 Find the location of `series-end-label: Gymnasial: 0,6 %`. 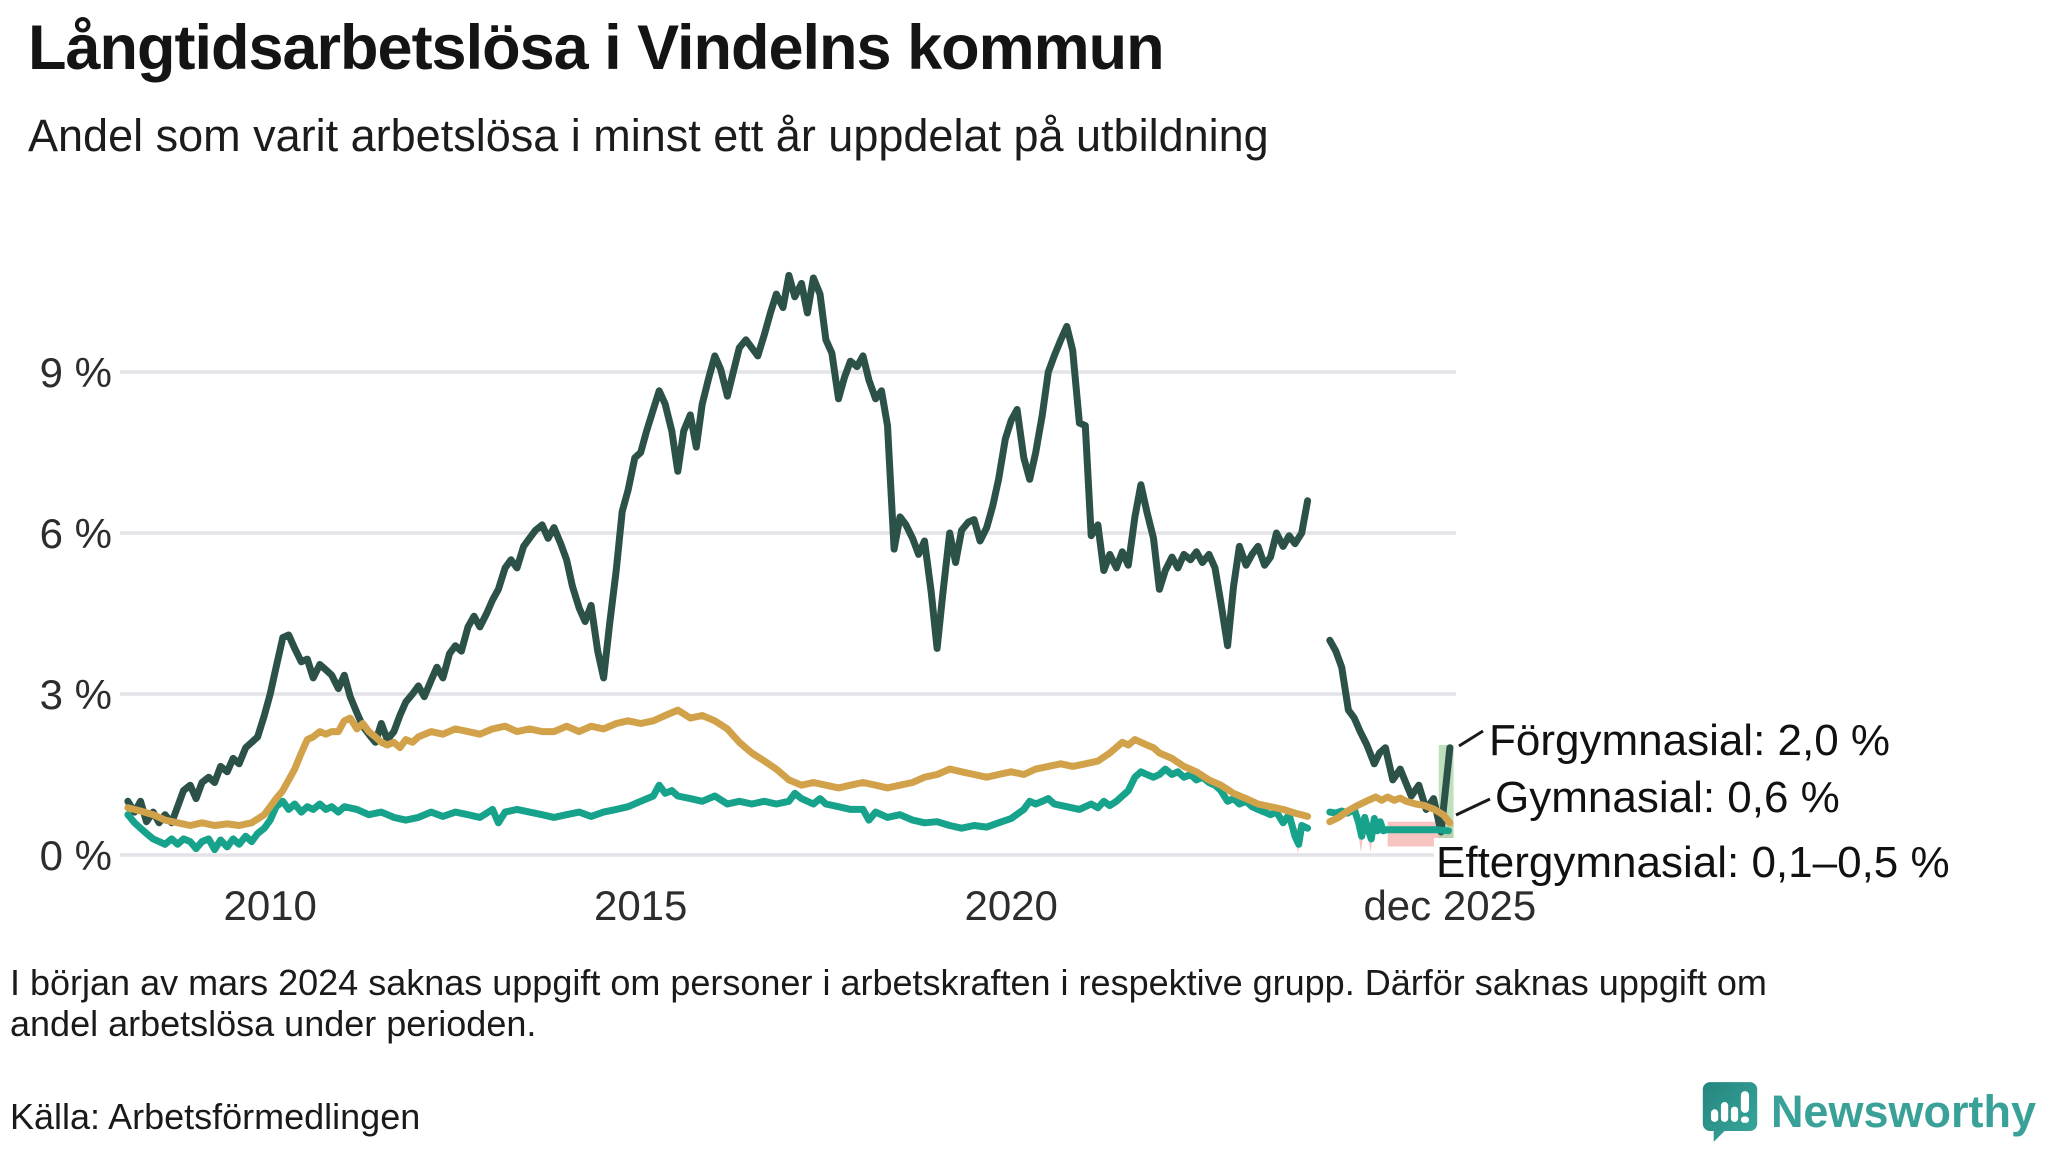

series-end-label: Gymnasial: 0,6 % is located at coordinates (1667, 797).